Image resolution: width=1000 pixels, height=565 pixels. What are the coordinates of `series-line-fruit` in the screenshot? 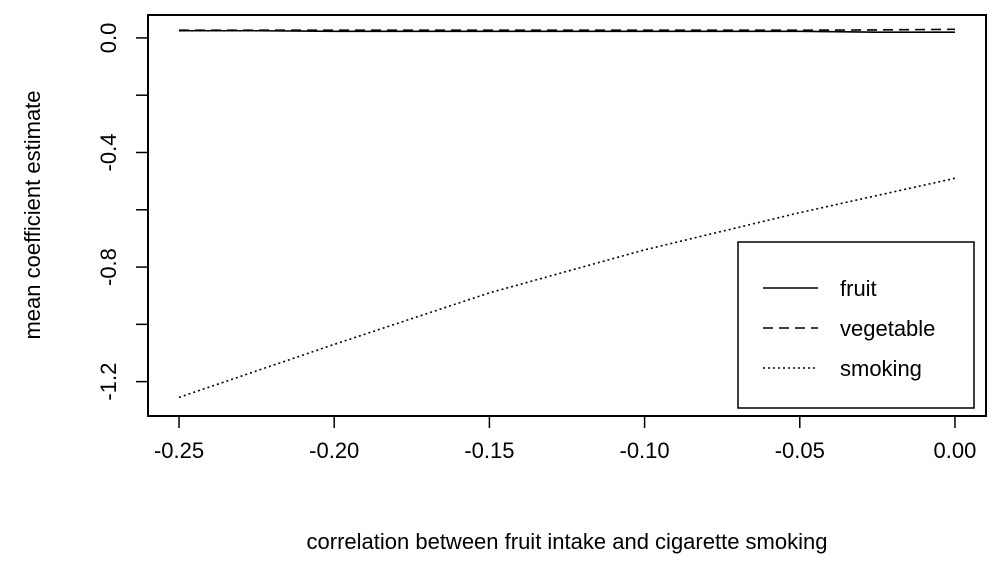 It's located at (567, 31).